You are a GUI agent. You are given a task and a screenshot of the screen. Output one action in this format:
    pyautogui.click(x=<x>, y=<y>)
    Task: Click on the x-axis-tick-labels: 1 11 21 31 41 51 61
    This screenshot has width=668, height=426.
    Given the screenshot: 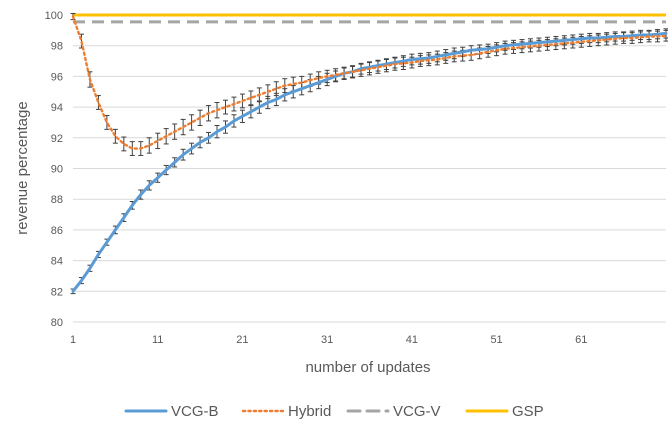 What is the action you would take?
    pyautogui.click(x=328, y=340)
    